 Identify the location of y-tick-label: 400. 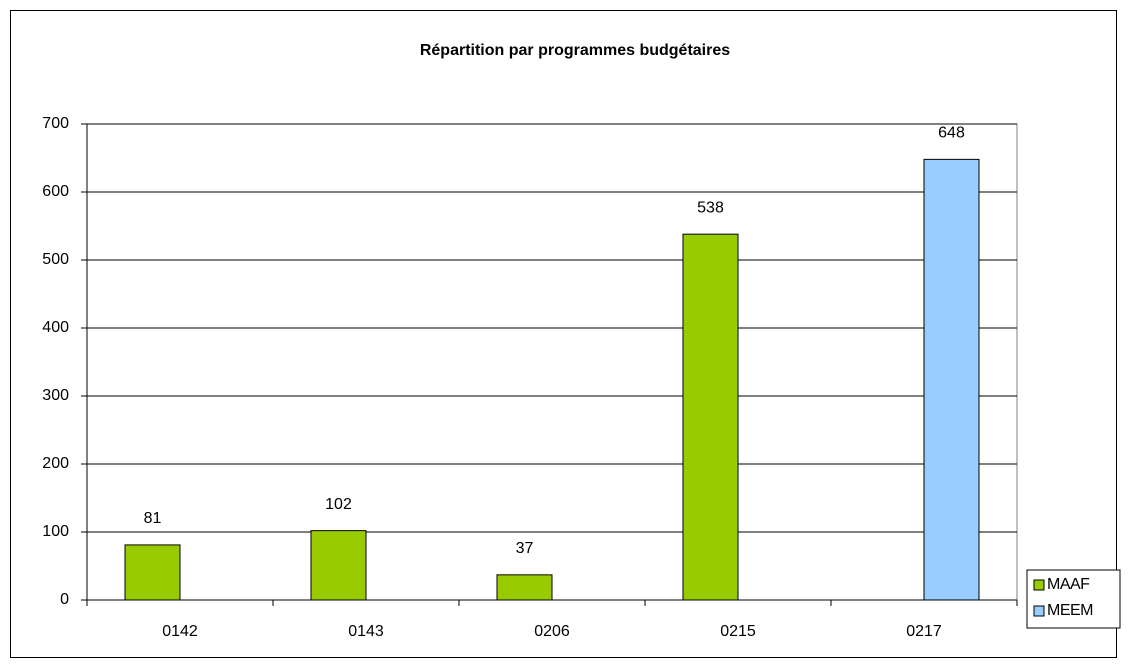
(55, 327).